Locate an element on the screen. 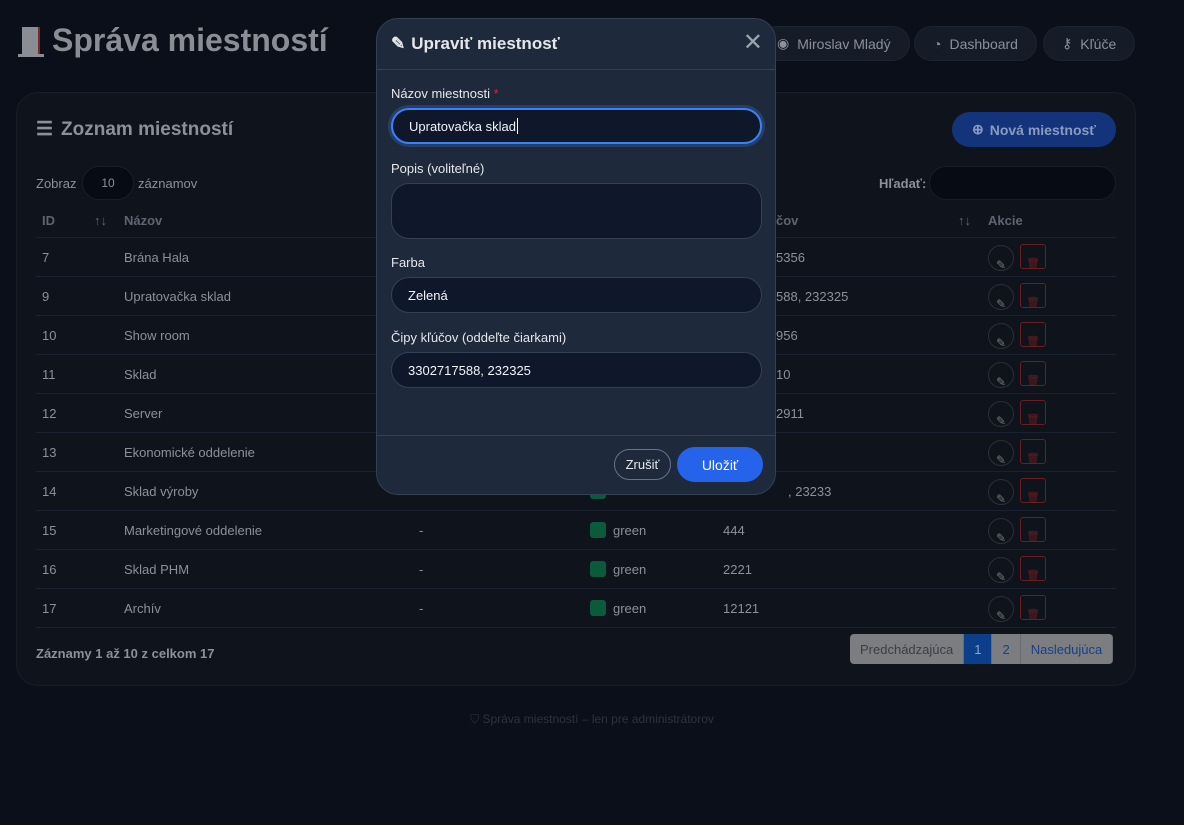  color-select: Zelená is located at coordinates (576, 295).